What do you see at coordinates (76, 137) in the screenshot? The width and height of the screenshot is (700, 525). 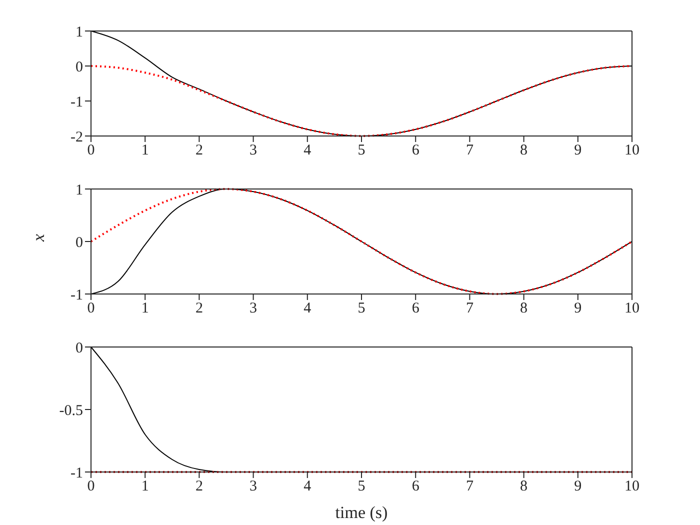 I see `y-tick-label: -2` at bounding box center [76, 137].